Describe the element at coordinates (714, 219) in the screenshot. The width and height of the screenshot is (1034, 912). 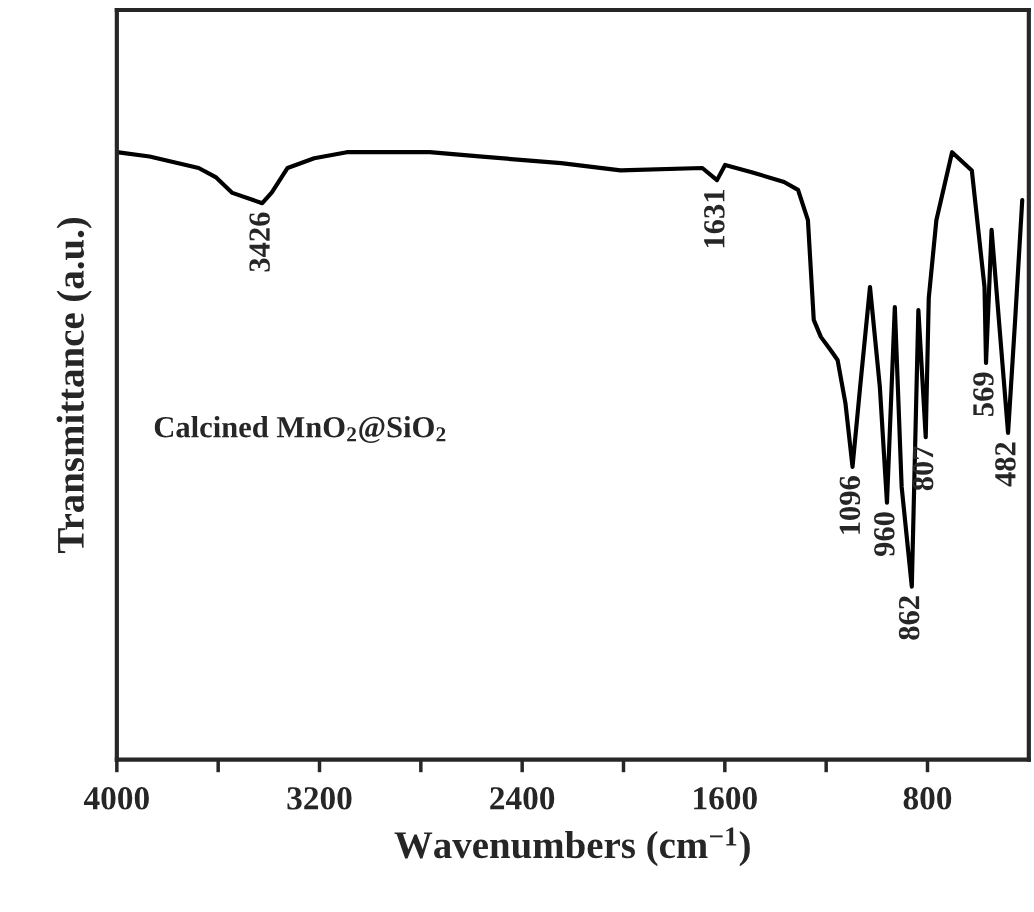
I see `annotation: 1631` at that location.